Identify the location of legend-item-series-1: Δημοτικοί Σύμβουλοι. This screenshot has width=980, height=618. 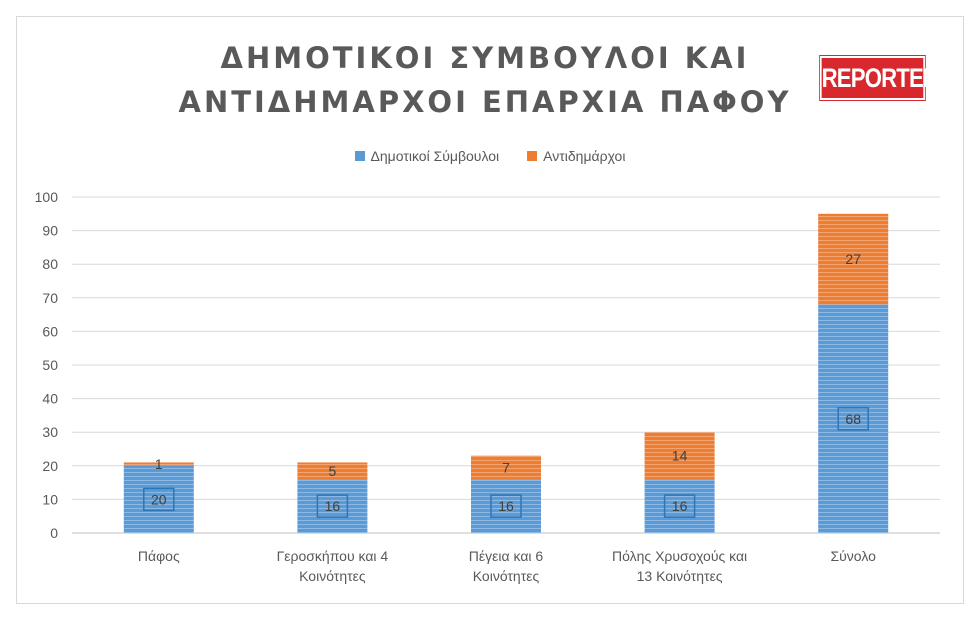
(427, 156).